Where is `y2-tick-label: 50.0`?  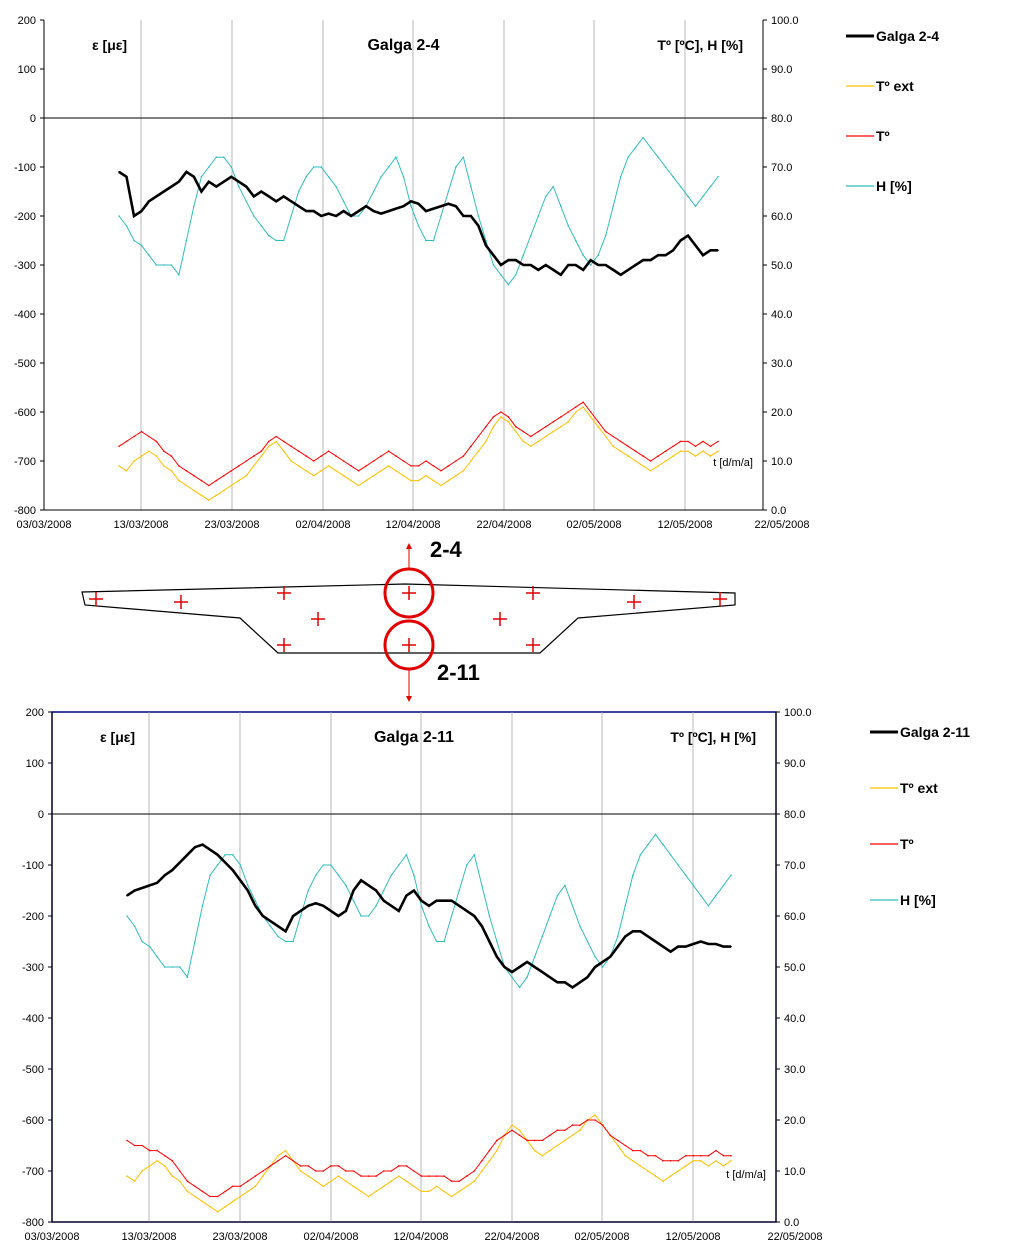 y2-tick-label: 50.0 is located at coordinates (794, 968).